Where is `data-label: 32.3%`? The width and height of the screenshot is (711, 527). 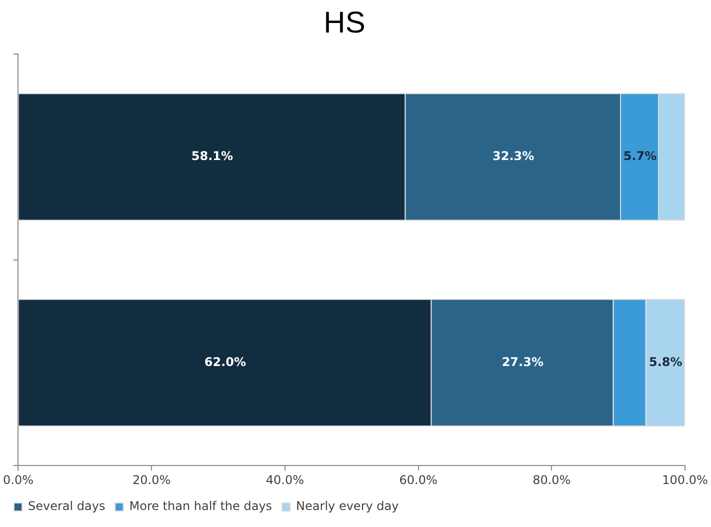 data-label: 32.3% is located at coordinates (513, 156).